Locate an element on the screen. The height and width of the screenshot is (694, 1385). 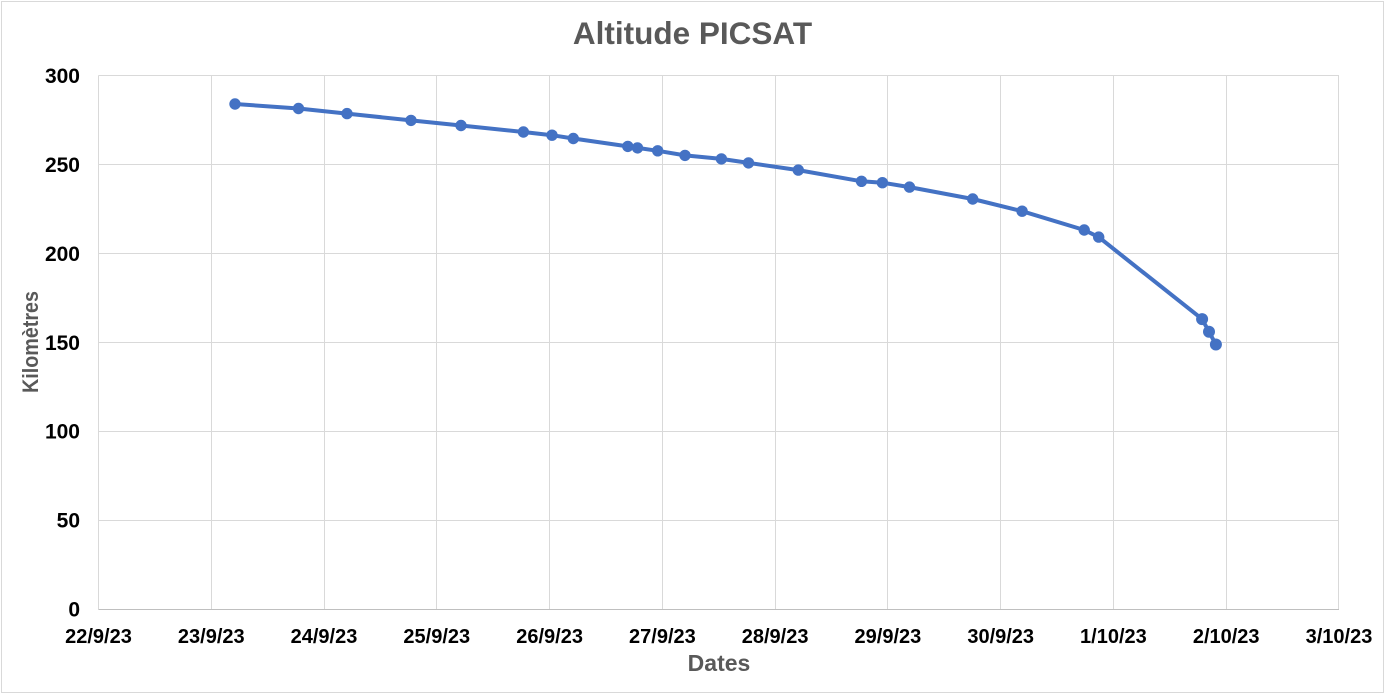
svg-text: 300 is located at coordinates (62, 76).